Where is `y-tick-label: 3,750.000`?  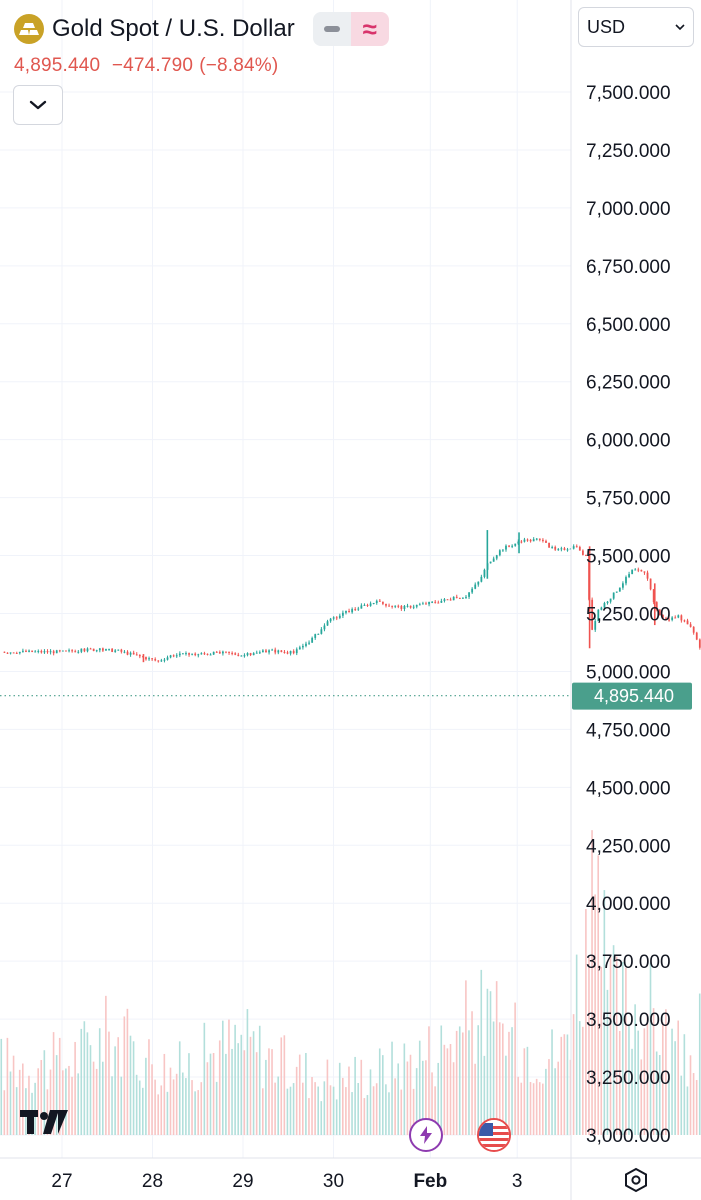 y-tick-label: 3,750.000 is located at coordinates (628, 962).